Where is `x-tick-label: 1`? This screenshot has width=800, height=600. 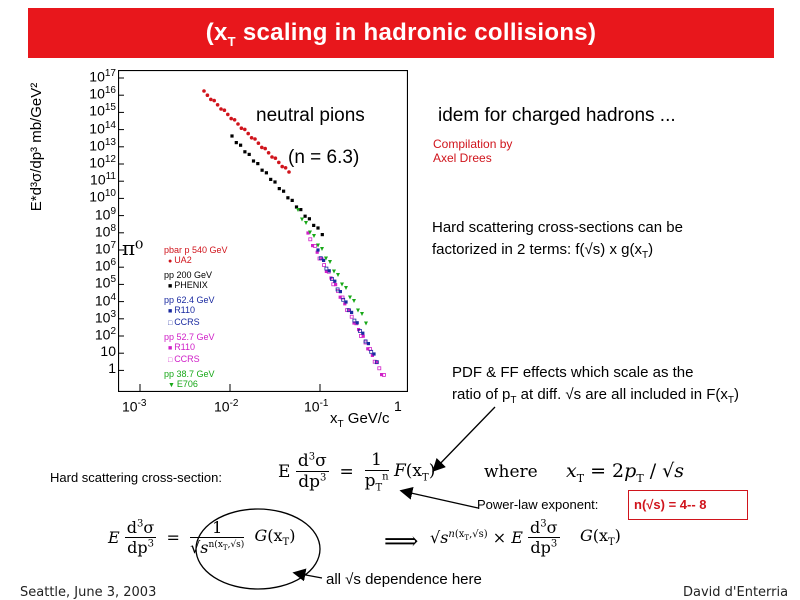 x-tick-label: 1 is located at coordinates (398, 406).